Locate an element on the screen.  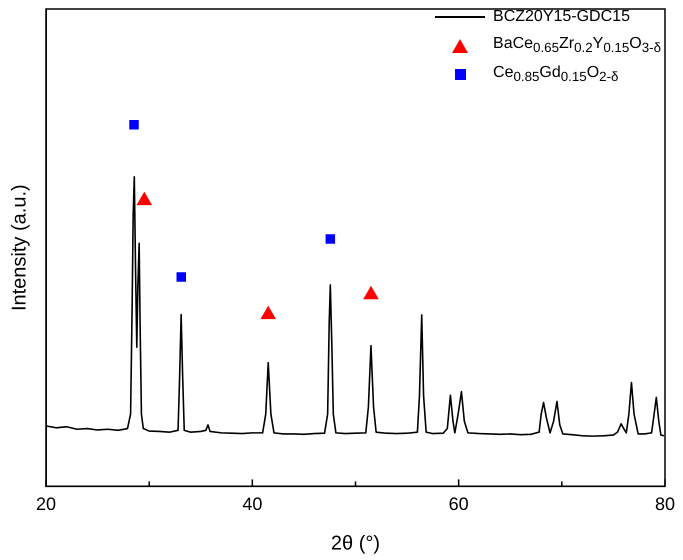
x-axis-title: 2θ (°) is located at coordinates (355, 543).